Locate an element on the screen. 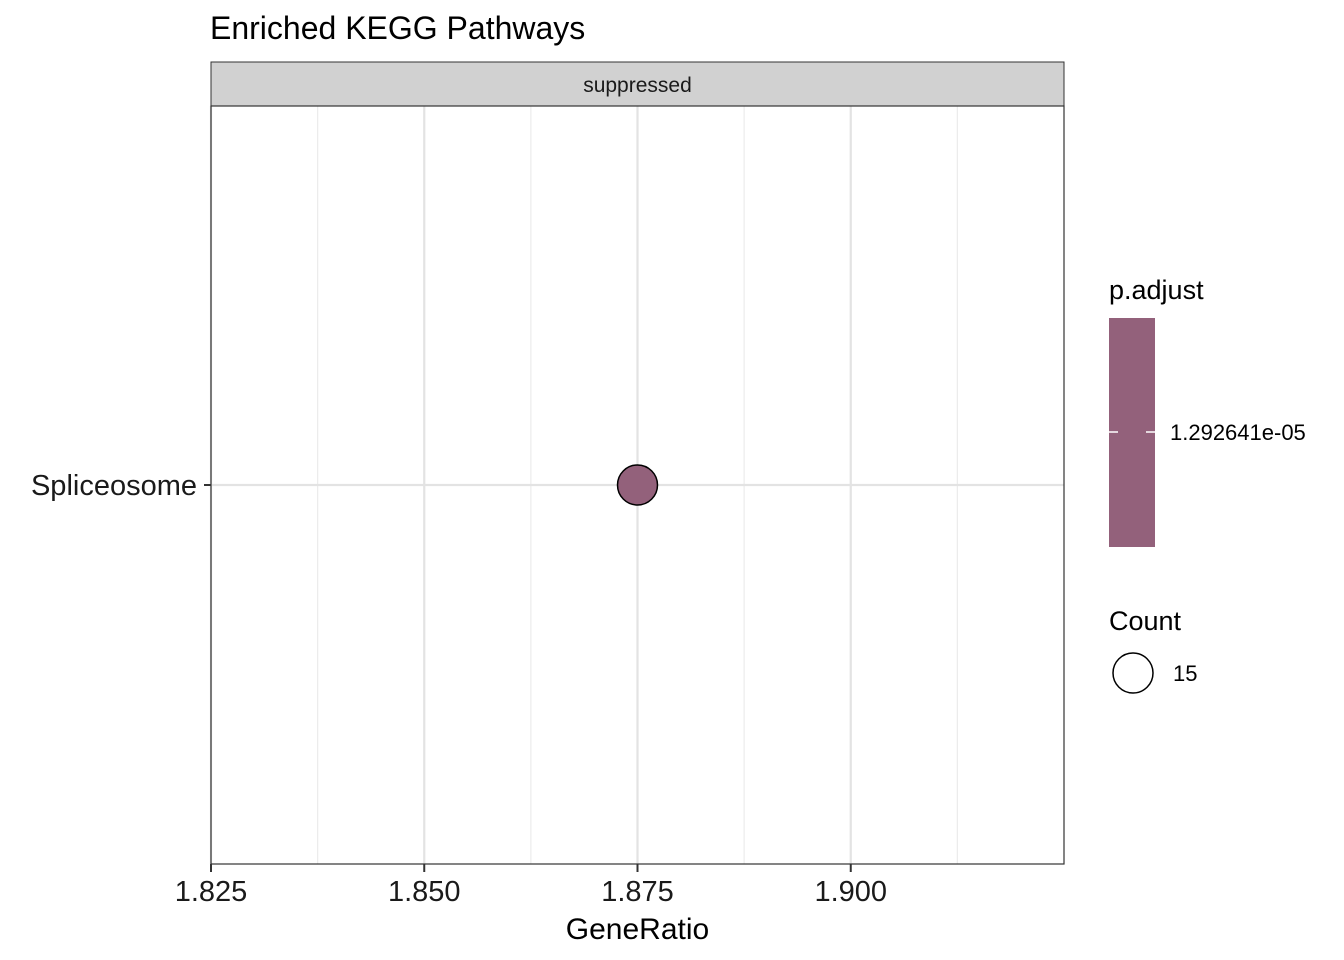 The image size is (1344, 960). x-tick-label: 1.900 is located at coordinates (850, 892).